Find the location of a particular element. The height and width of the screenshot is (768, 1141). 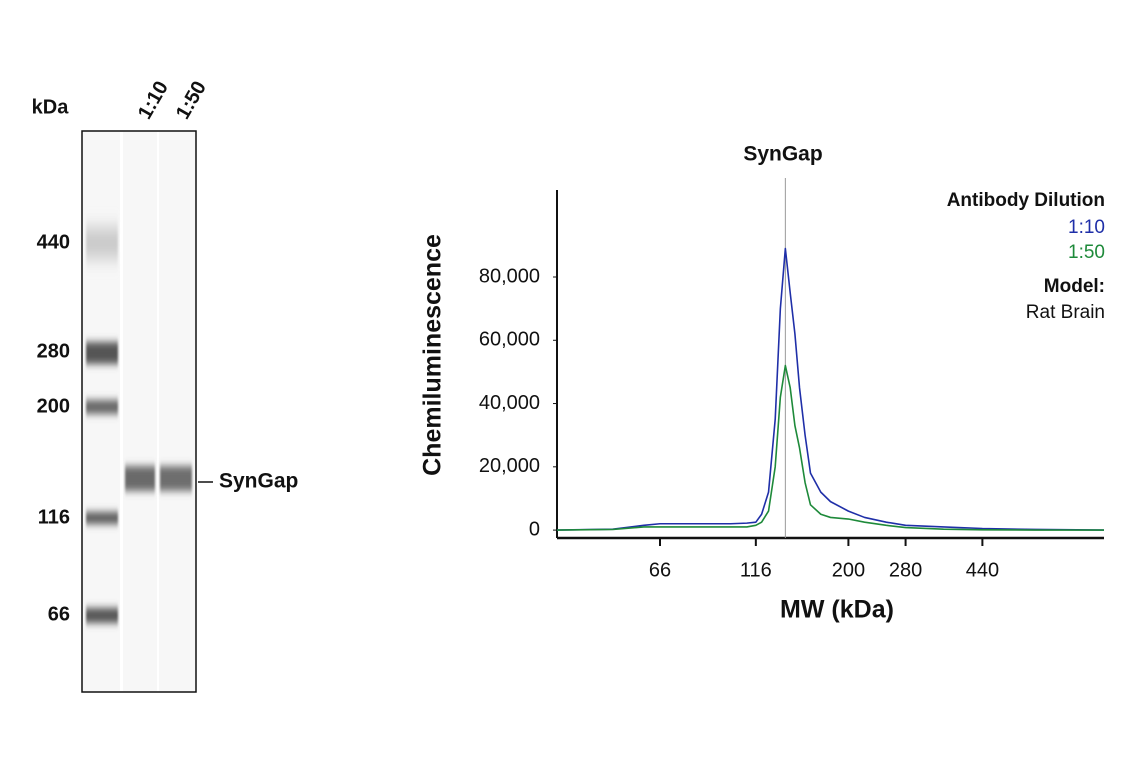

x-tick-label: 66 is located at coordinates (660, 570).